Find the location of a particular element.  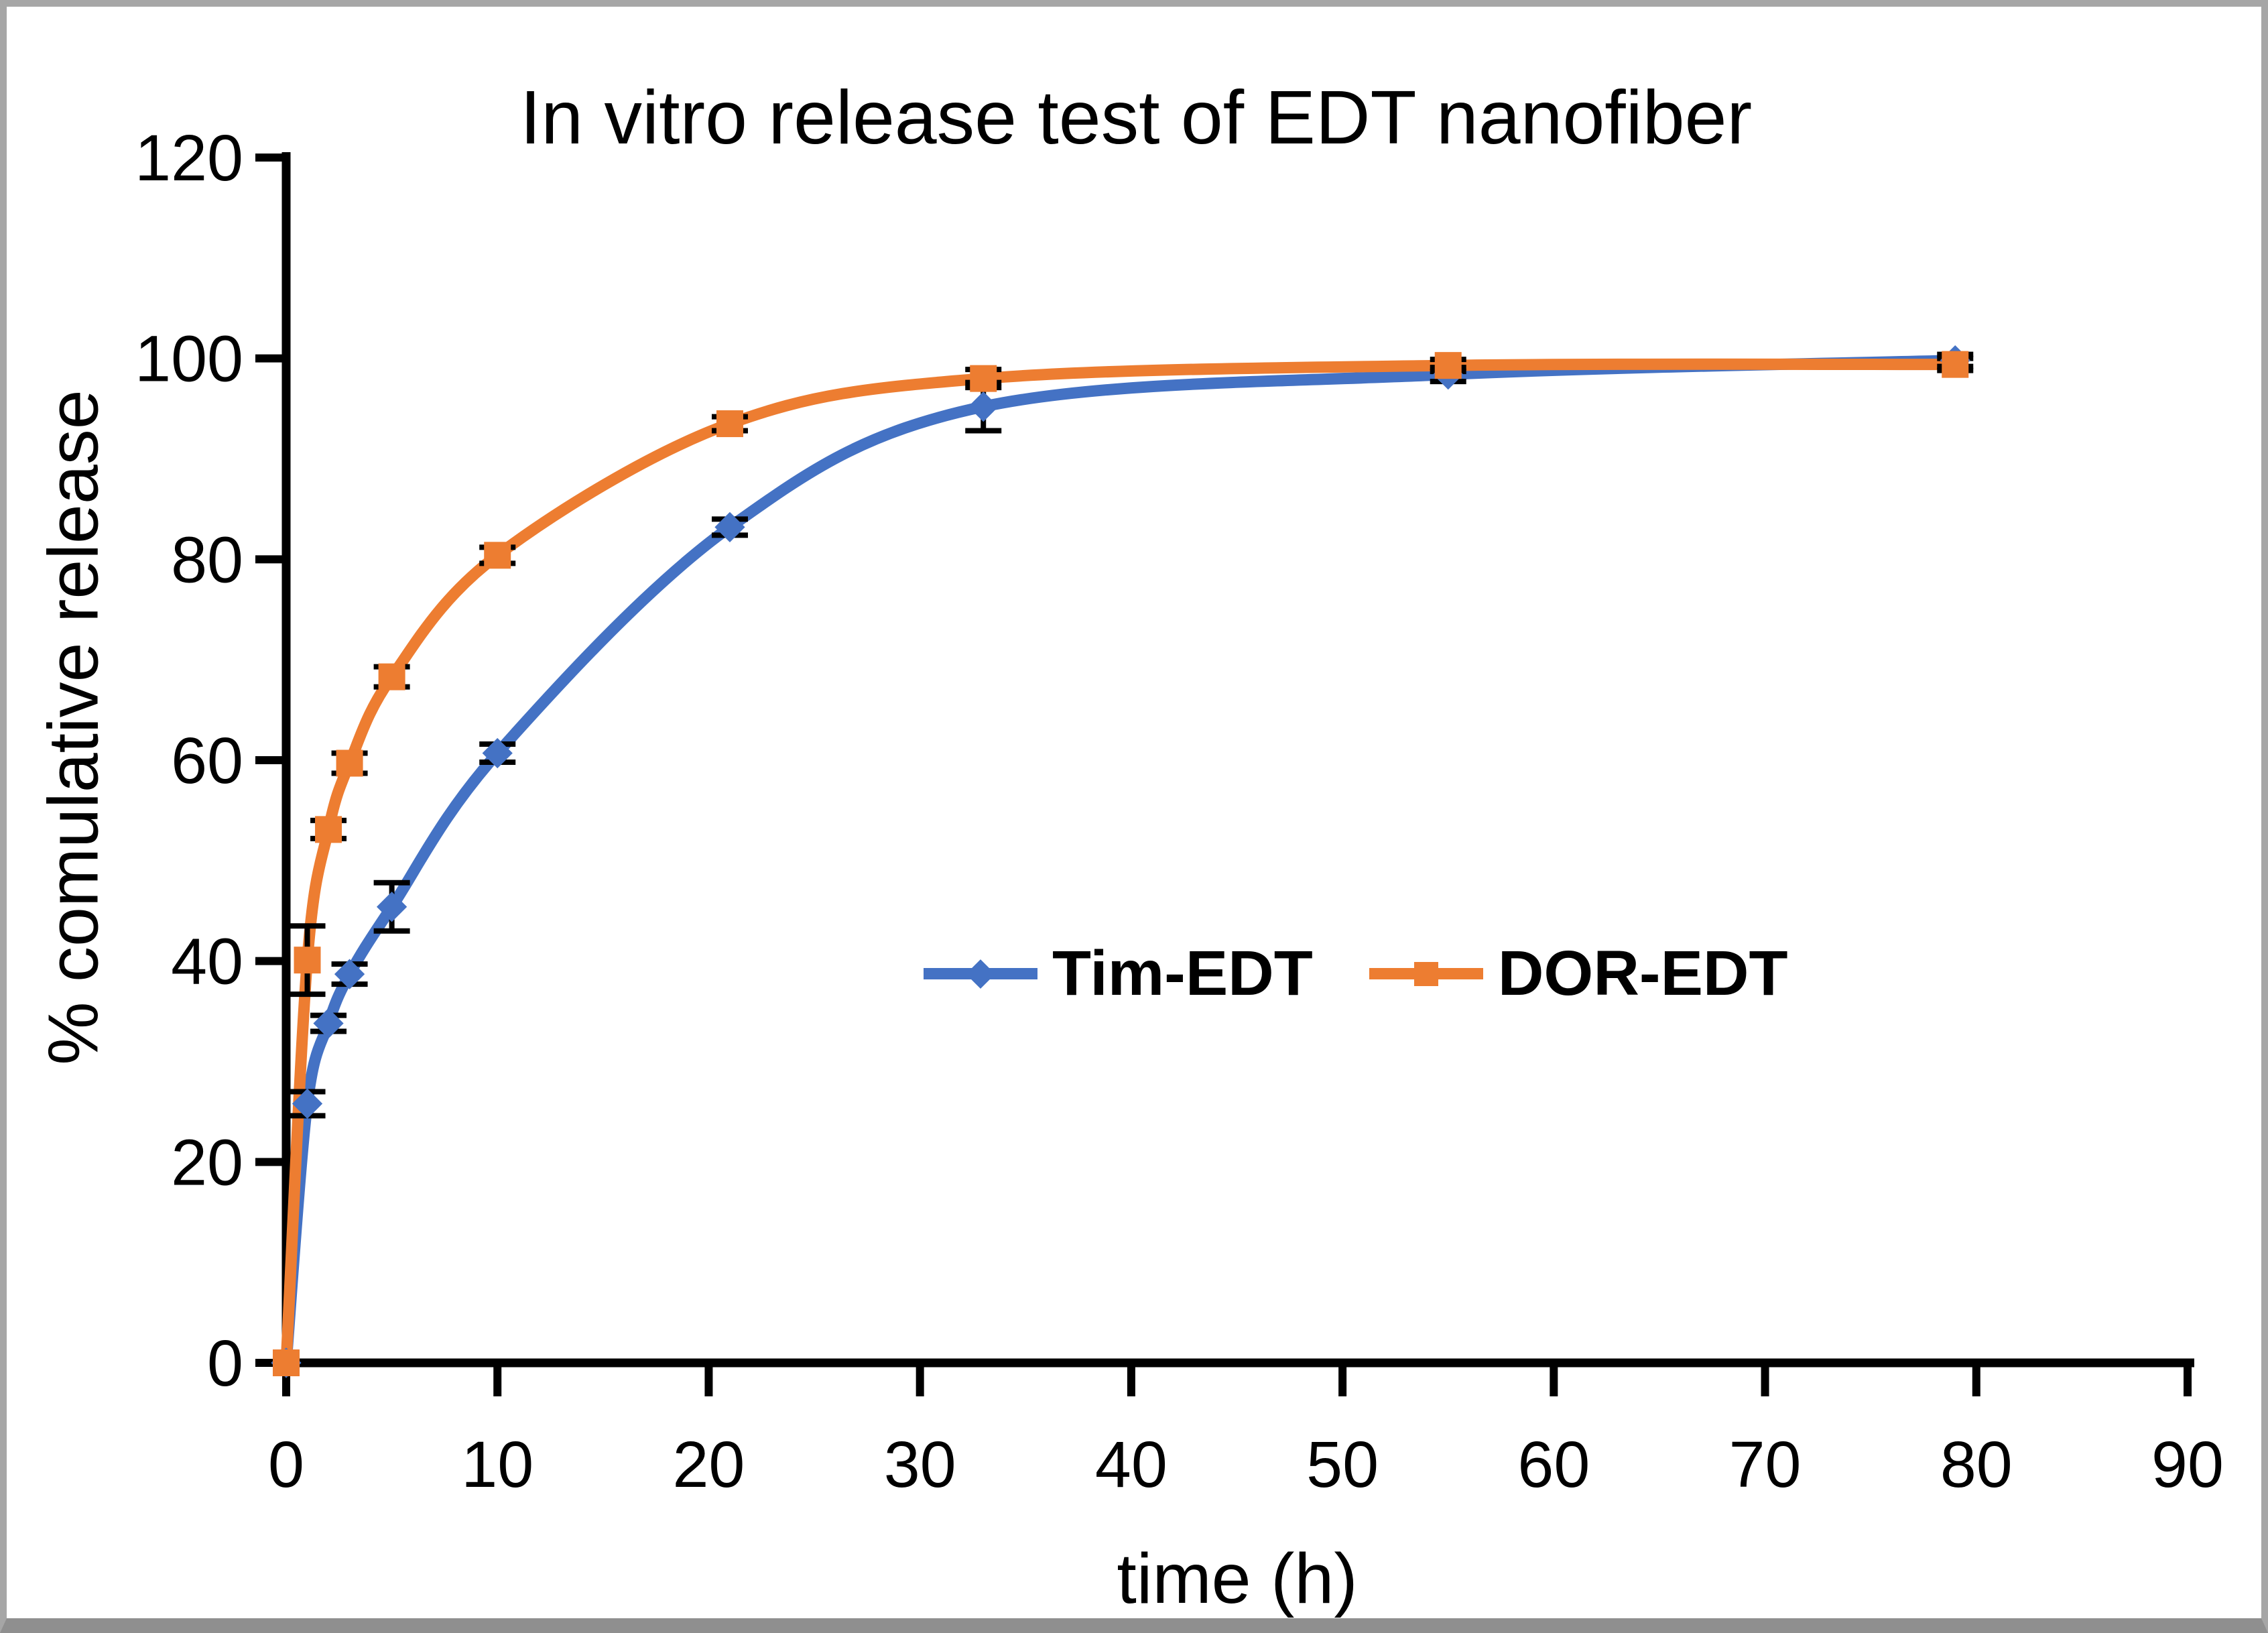

y-tick-label: 0 is located at coordinates (225, 1364).